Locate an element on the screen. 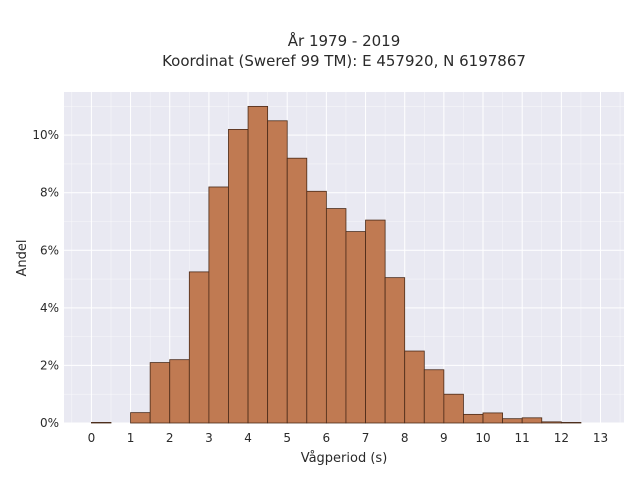  x-tick-label: 1 is located at coordinates (131, 438).